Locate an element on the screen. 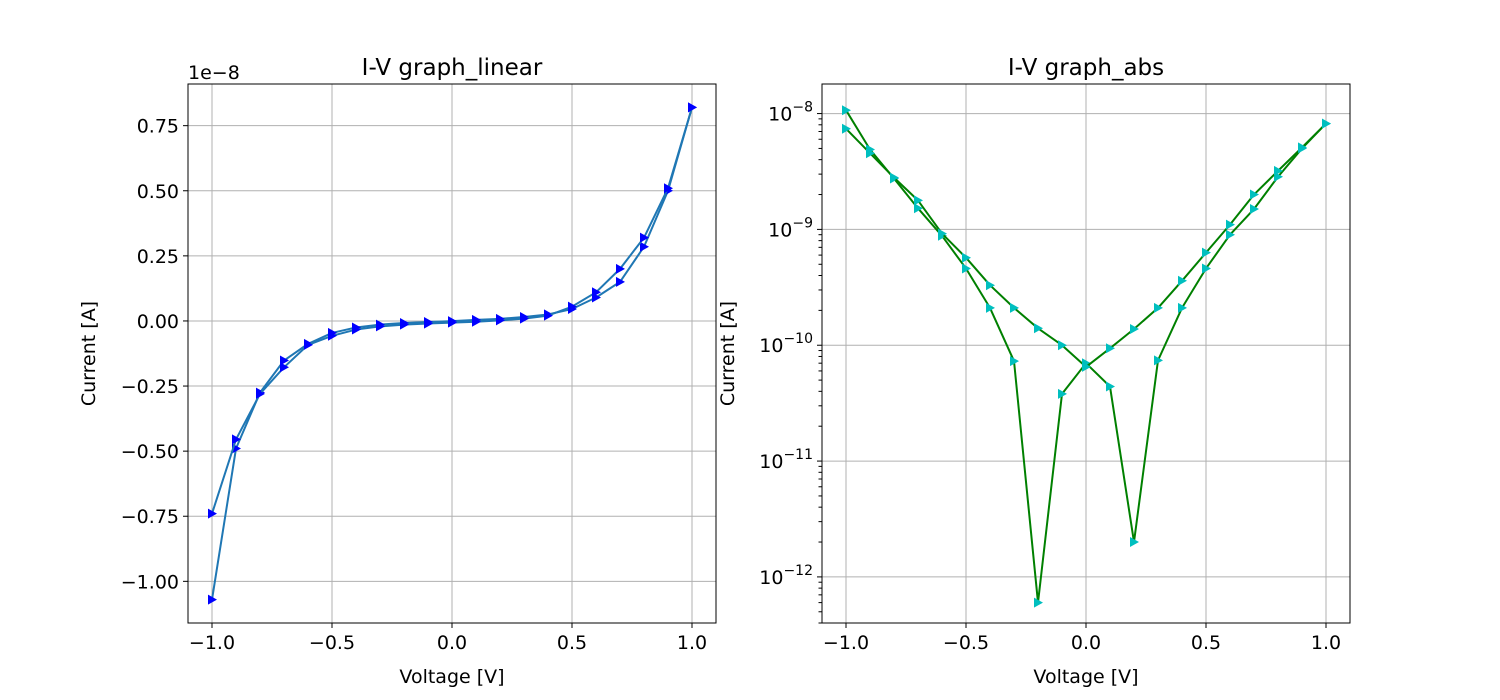 The image size is (1500, 700). y-tick-exponent: −10 is located at coordinates (798, 339).